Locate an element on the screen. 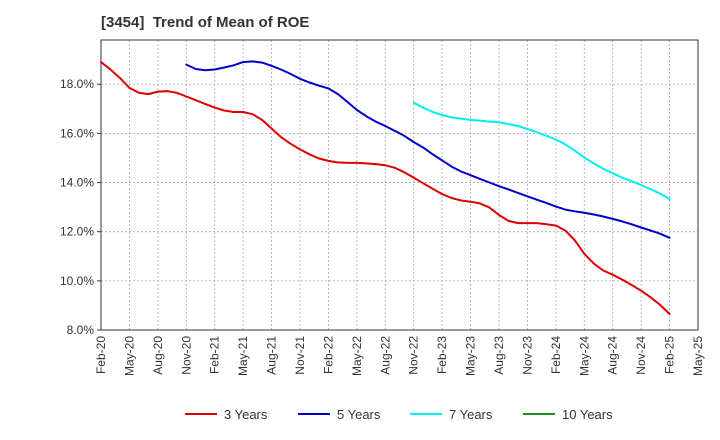  x-tick-label: May-23 is located at coordinates (471, 356).